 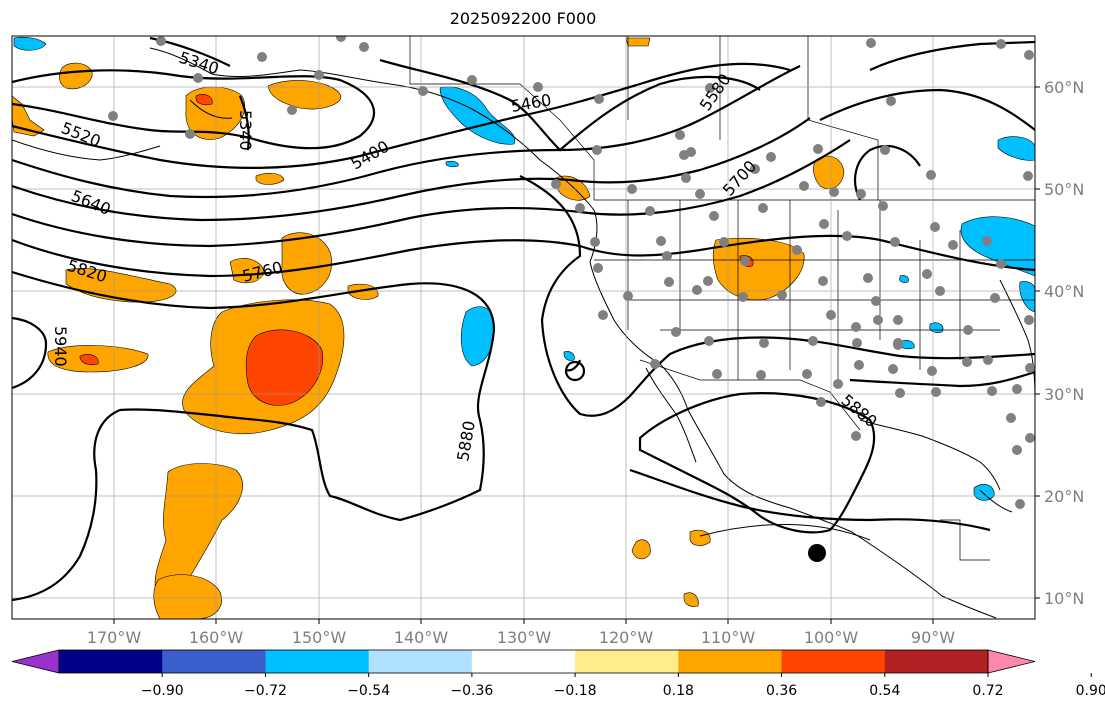 I want to click on latitude-labels: 60°N 50°N 40°N 30°N 20°N 10°N, so click(x=1064, y=343).